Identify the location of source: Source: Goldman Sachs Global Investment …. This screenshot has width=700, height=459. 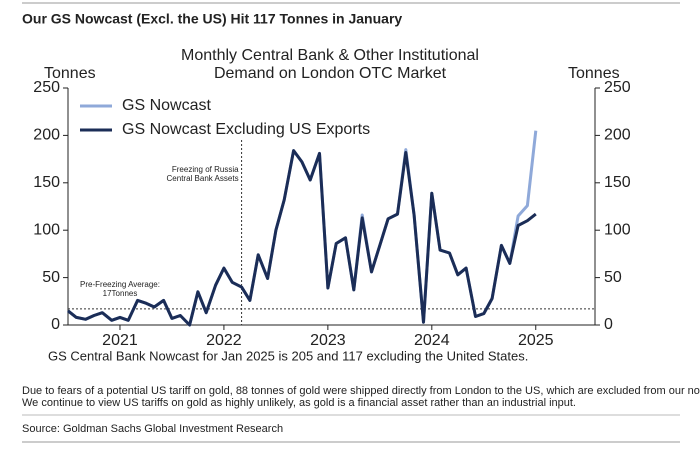
(152, 429).